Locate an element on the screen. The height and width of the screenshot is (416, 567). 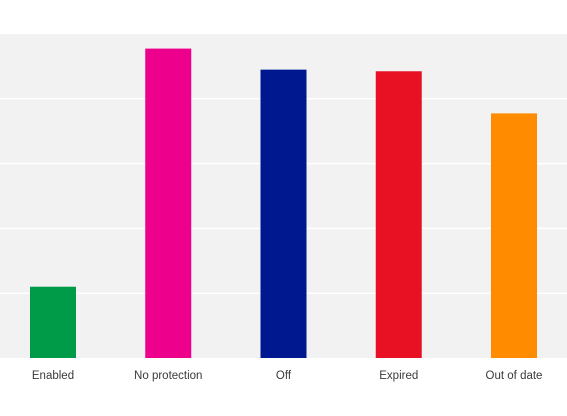
bar-enabled is located at coordinates (53, 322).